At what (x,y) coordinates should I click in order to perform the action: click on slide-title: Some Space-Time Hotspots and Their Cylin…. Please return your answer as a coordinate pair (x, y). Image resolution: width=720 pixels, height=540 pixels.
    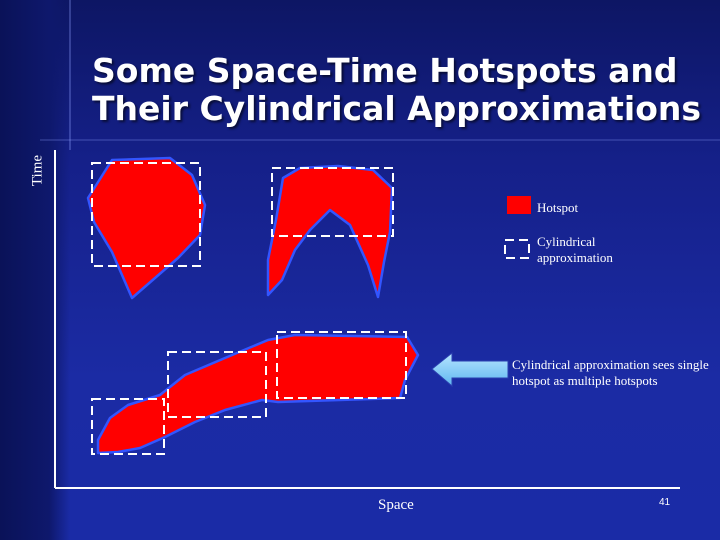
    Looking at the image, I should click on (402, 90).